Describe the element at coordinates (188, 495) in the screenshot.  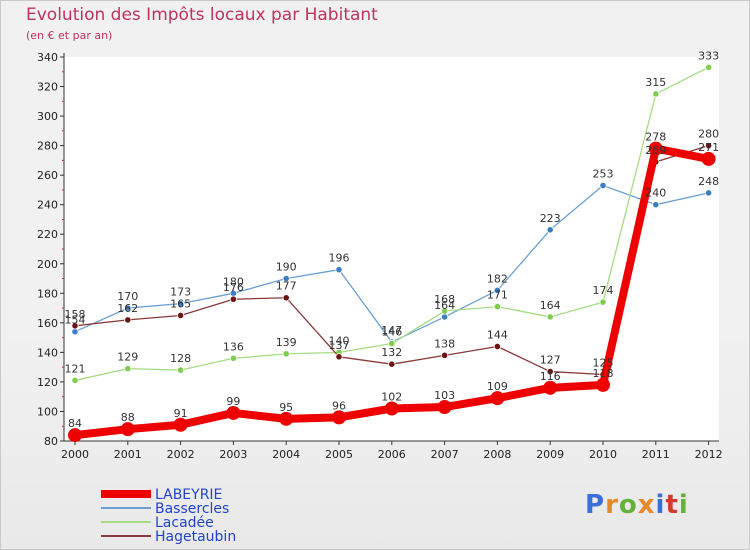
I see `legend-label: LABEYRIE` at that location.